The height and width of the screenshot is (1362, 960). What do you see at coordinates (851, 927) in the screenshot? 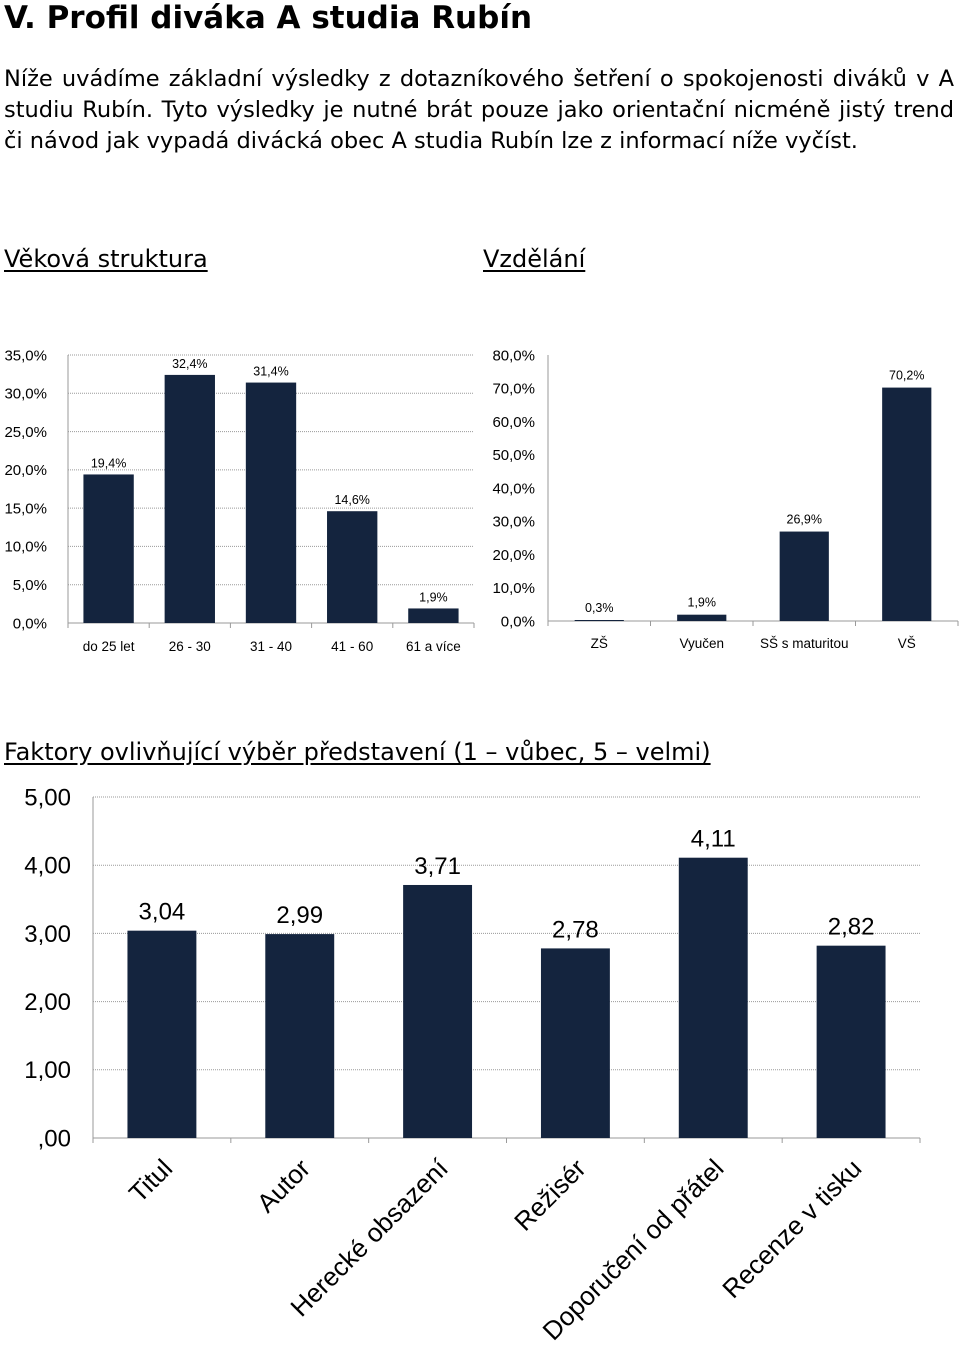
I see `data-label: 2,82` at bounding box center [851, 927].